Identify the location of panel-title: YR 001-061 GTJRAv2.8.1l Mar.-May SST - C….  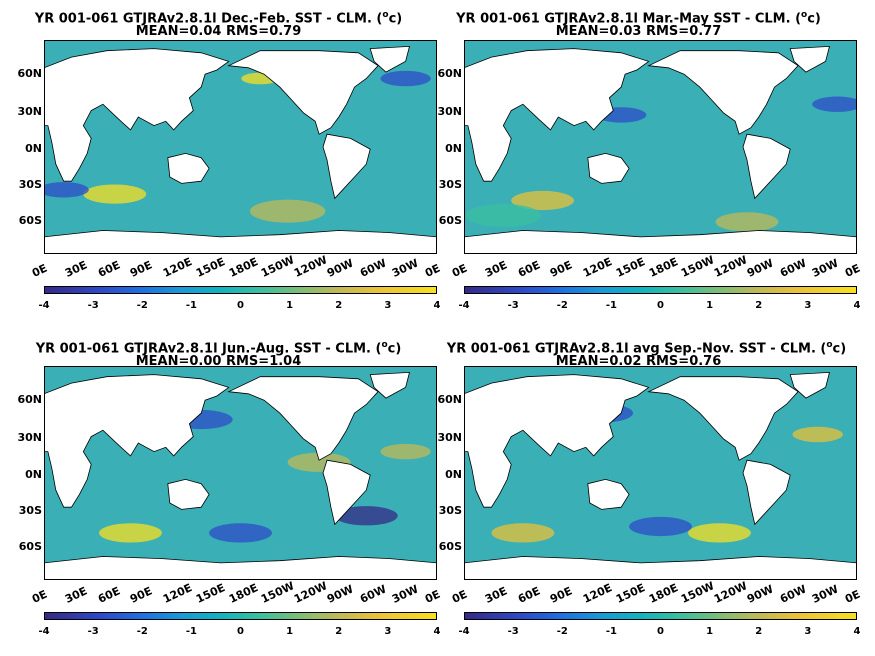
(638, 18).